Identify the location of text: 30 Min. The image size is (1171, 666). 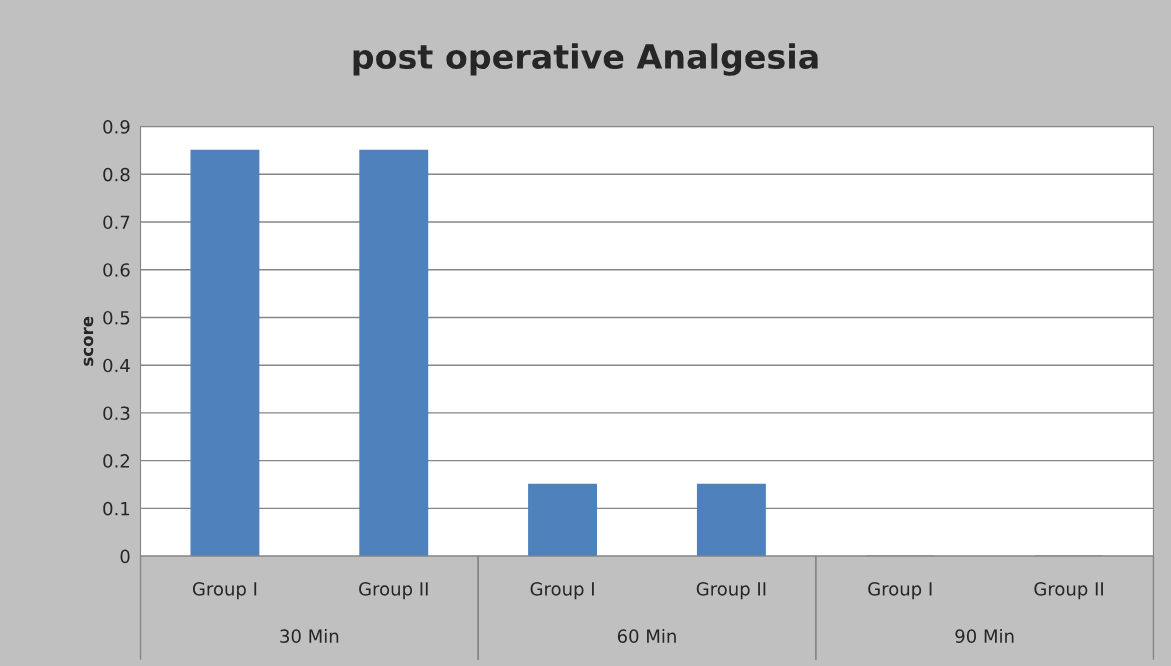
(309, 635).